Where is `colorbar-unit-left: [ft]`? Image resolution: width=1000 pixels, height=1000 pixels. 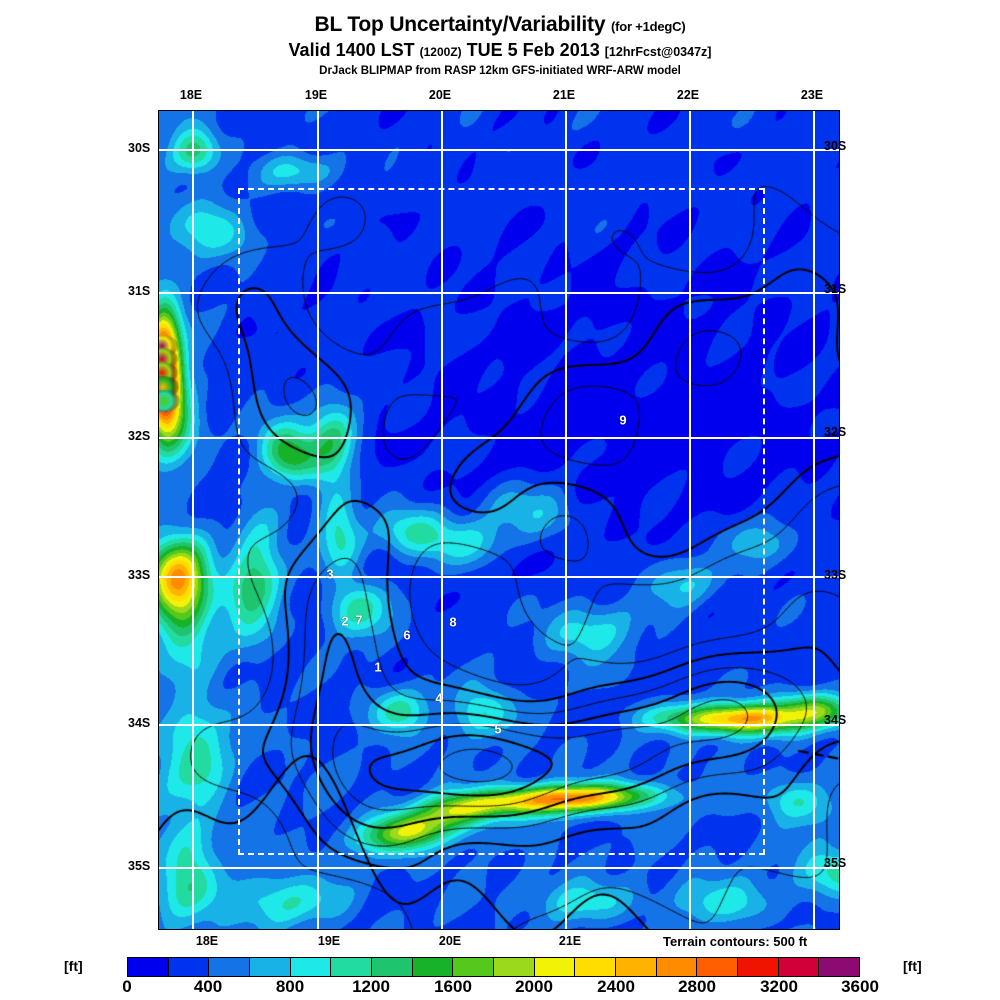 colorbar-unit-left: [ft] is located at coordinates (73, 966).